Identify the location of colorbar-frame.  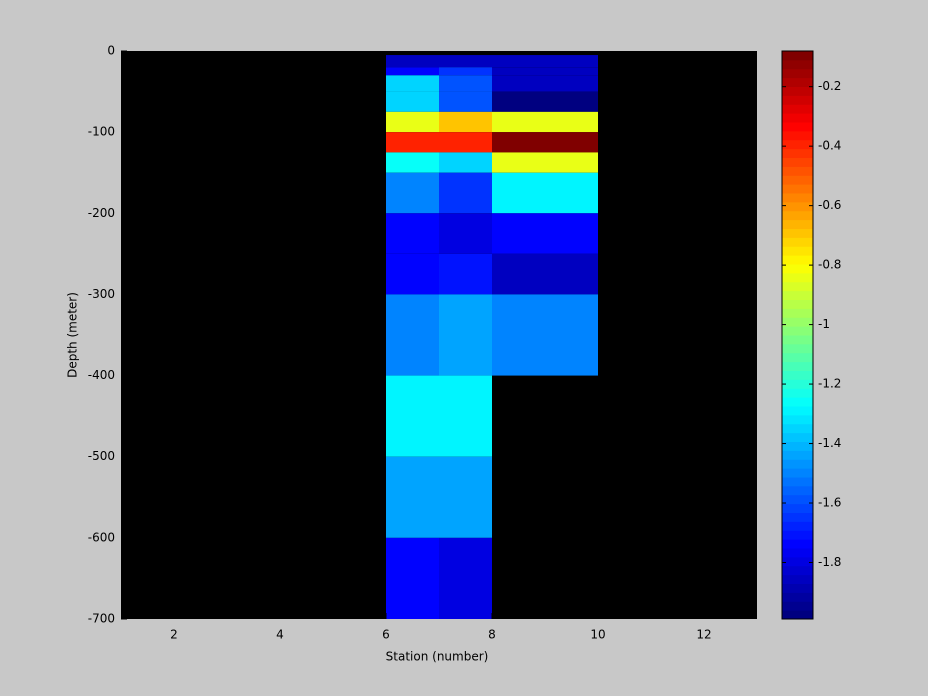
(797, 335).